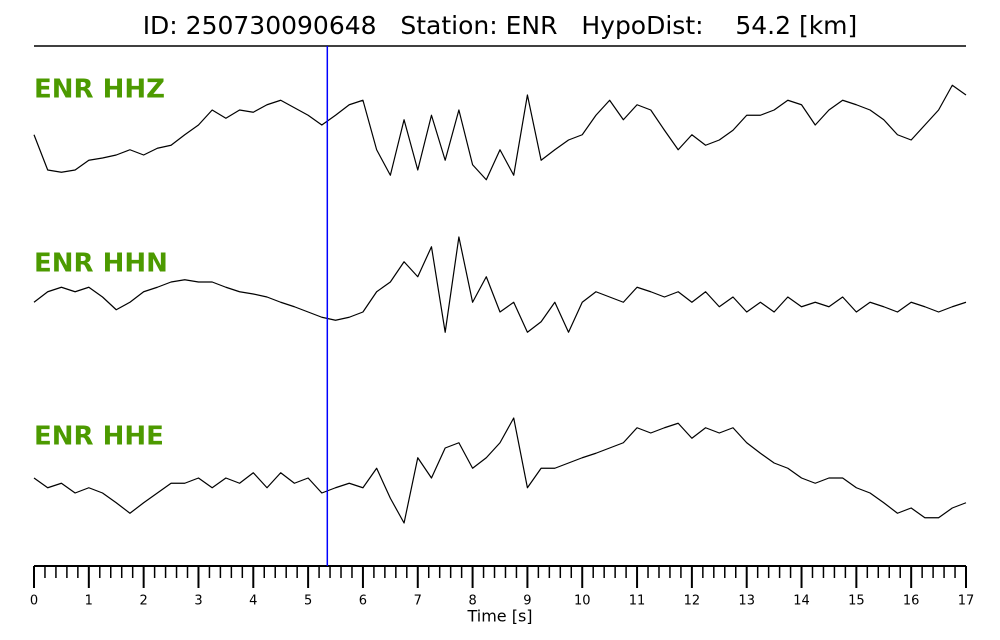  I want to click on x-tick-label: 16, so click(911, 601).